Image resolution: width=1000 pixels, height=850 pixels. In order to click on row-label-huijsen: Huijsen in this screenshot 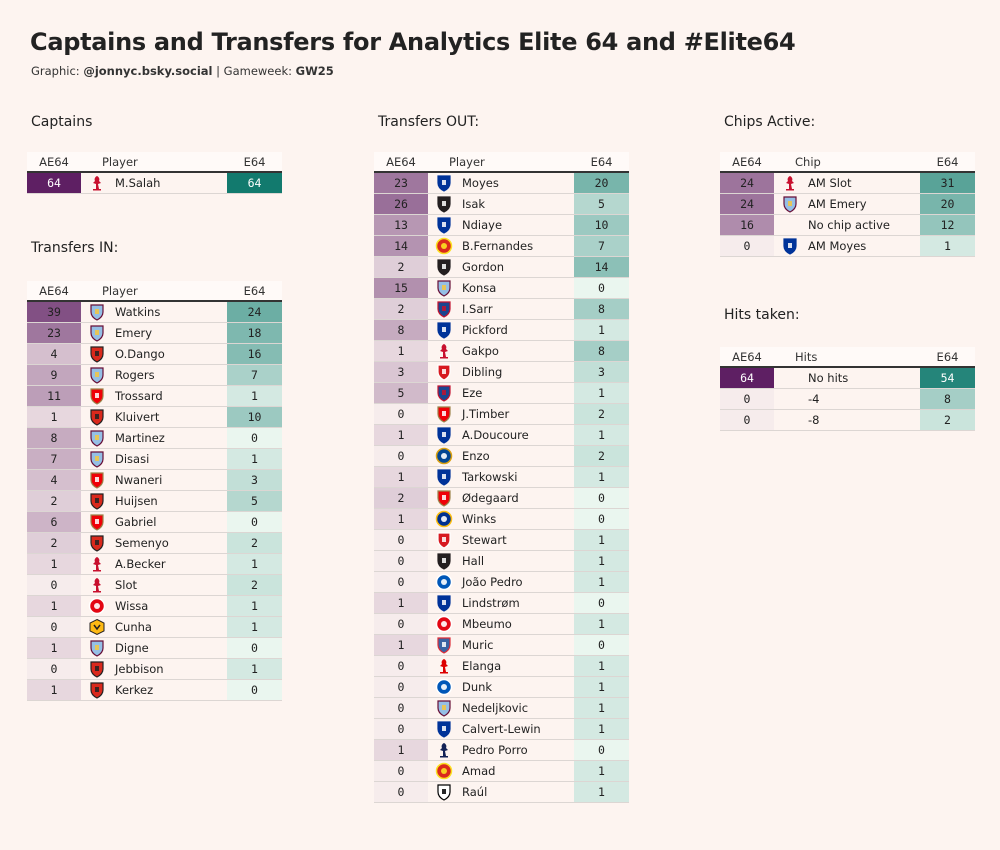, I will do `click(170, 501)`.